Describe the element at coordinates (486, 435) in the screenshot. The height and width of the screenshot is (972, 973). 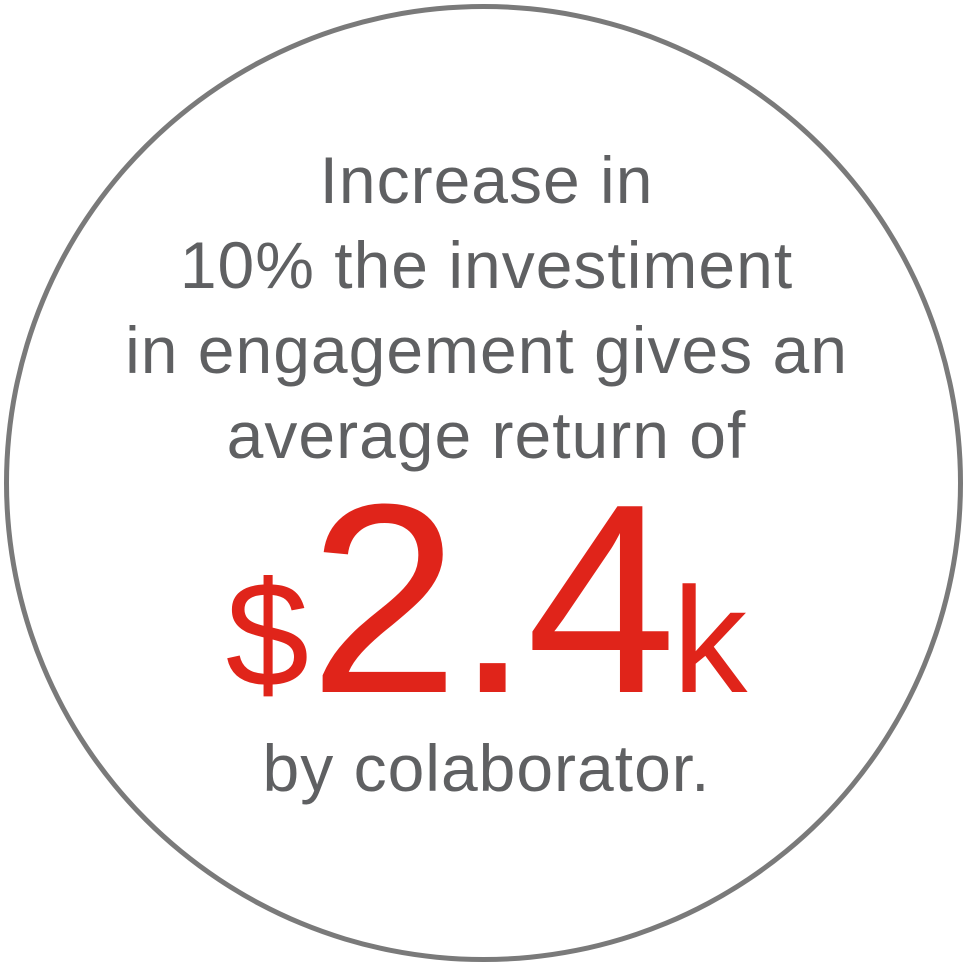
I see `headline-line-4: average return of` at that location.